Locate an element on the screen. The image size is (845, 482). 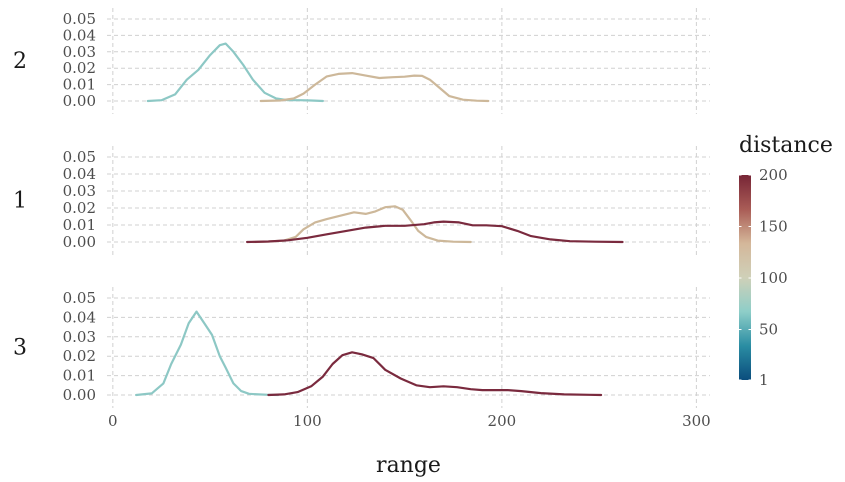
legend-title: distance is located at coordinates (786, 145).